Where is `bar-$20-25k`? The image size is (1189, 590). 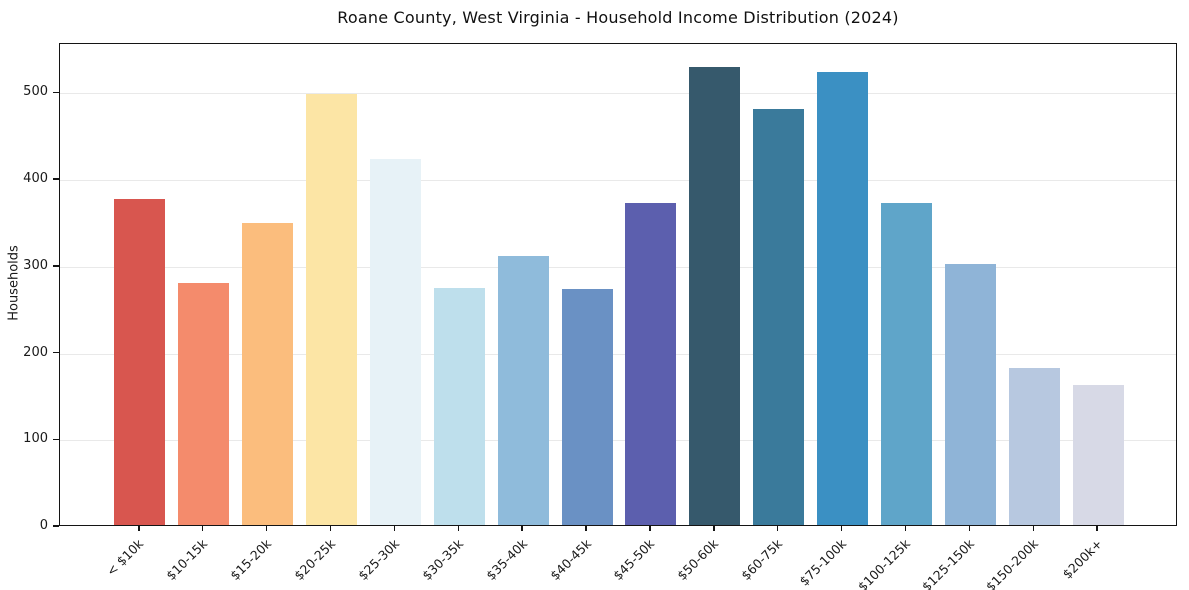
bar-$20-25k is located at coordinates (331, 309).